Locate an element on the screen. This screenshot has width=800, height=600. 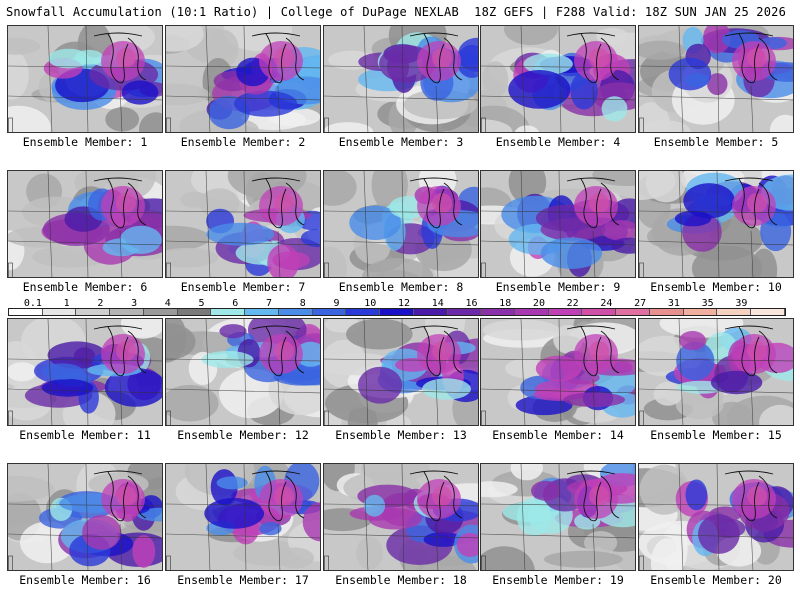
ensemble-member-caption: Ensemble Member: 13 is located at coordinates (401, 435).